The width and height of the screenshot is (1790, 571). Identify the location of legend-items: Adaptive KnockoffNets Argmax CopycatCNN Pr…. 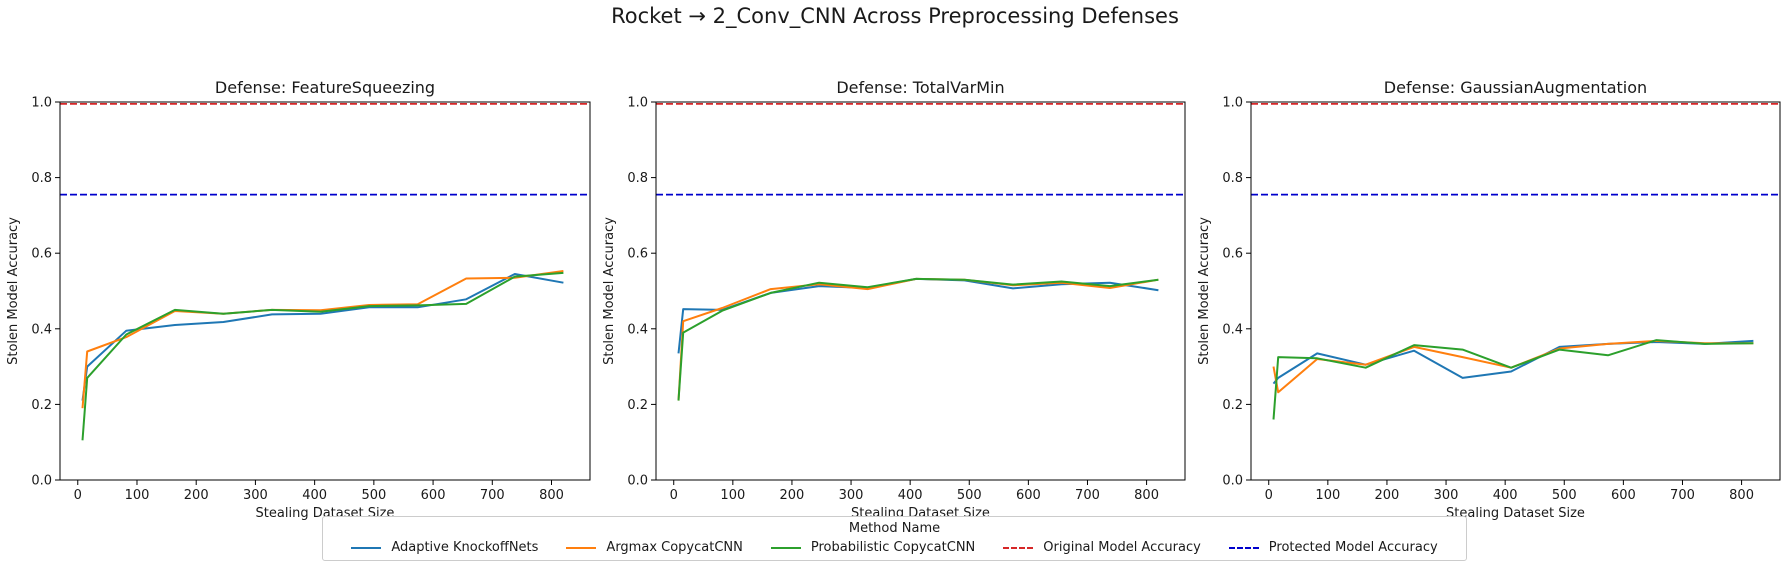
(894, 547).